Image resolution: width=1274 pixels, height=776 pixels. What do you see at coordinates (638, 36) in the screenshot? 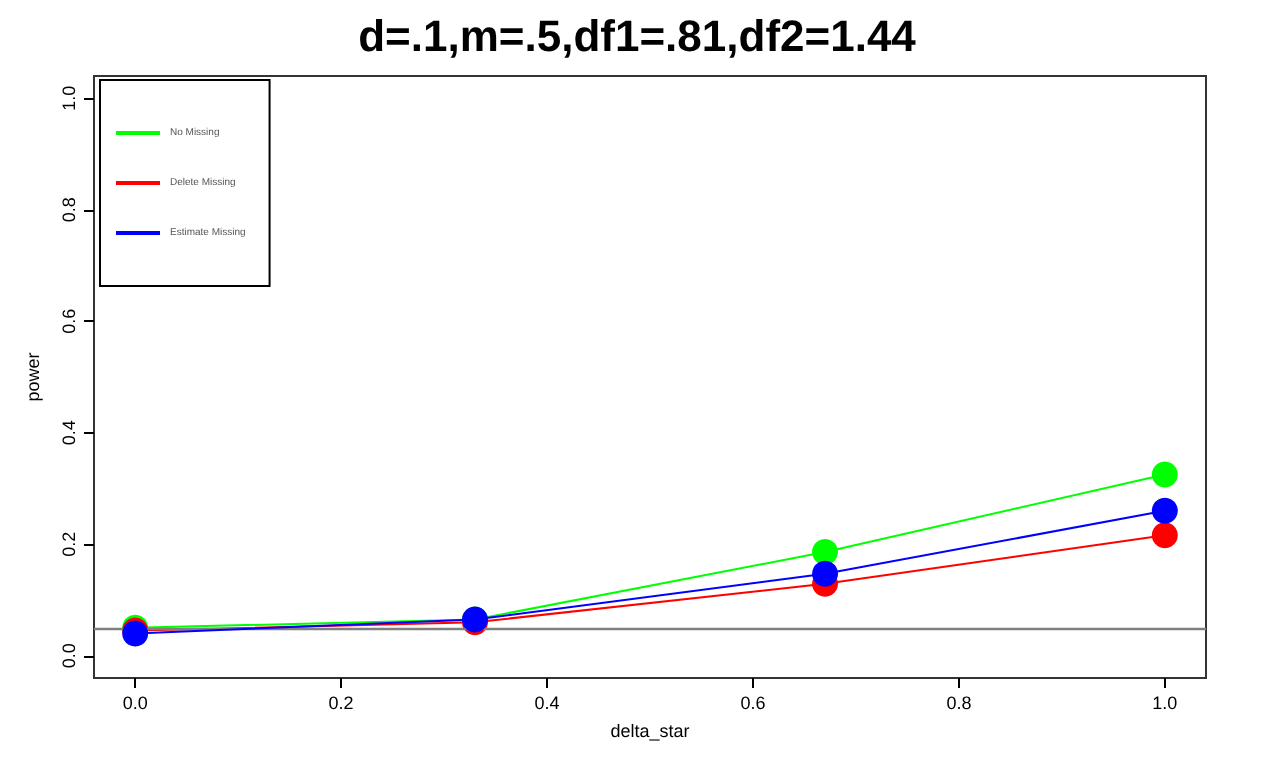
I see `chart-title: d=.1,m=.5,df1=.81,df2=1.44` at bounding box center [638, 36].